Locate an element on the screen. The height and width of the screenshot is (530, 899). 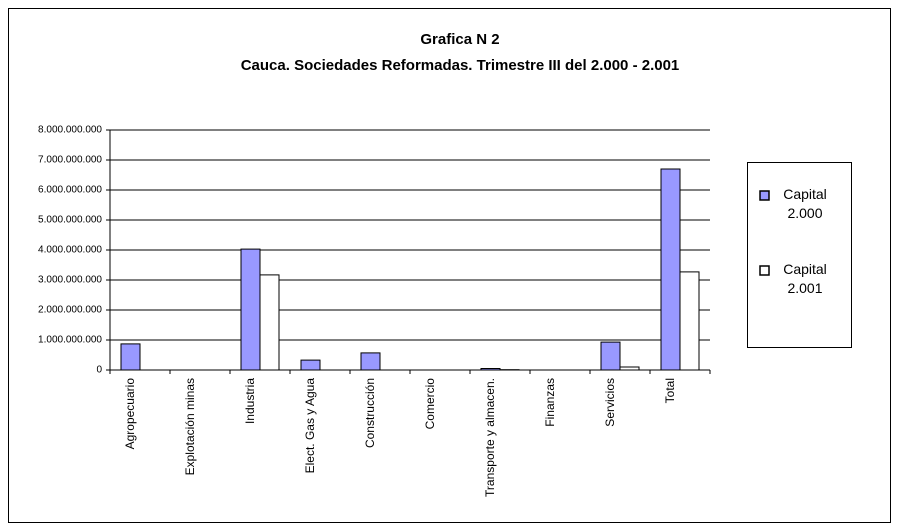
x-tick-label: Agropecuario is located at coordinates (130, 414).